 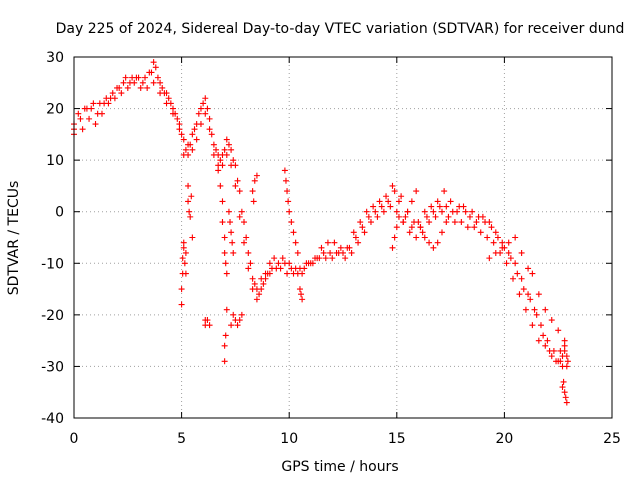 I want to click on x-tick-label: 20, so click(x=504, y=439).